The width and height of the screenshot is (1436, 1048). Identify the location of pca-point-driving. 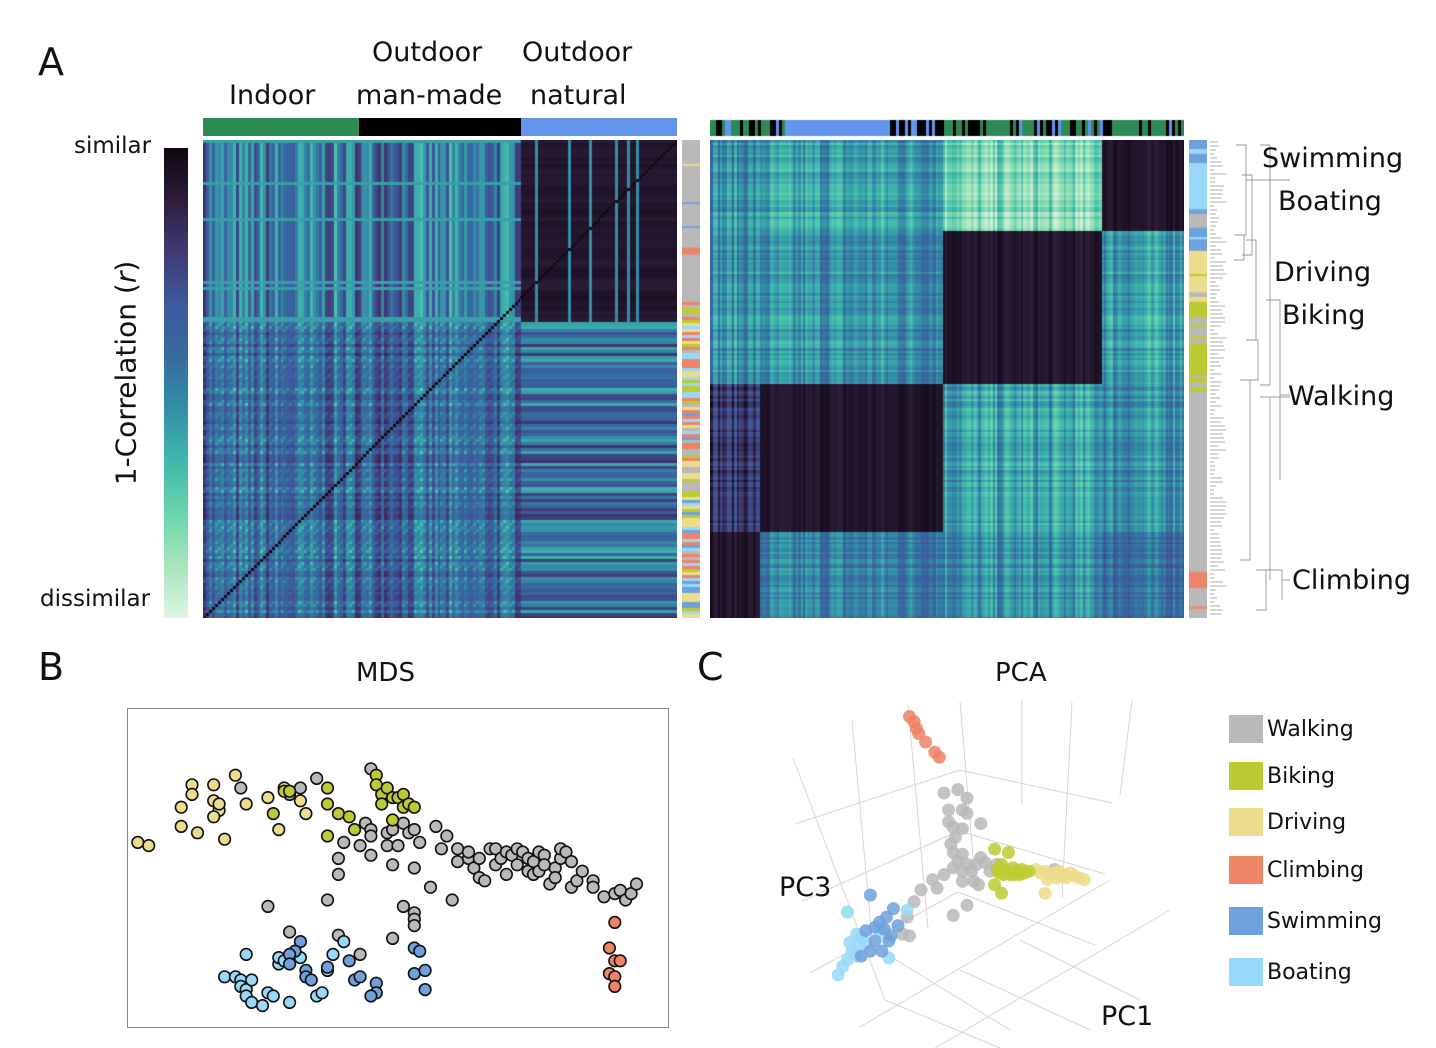
(1045, 893).